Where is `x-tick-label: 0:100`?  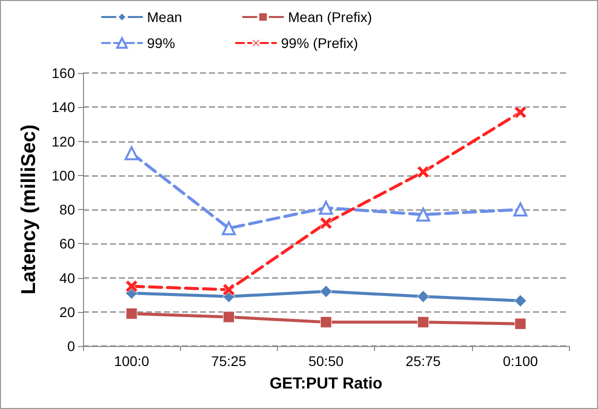 x-tick-label: 0:100 is located at coordinates (520, 361).